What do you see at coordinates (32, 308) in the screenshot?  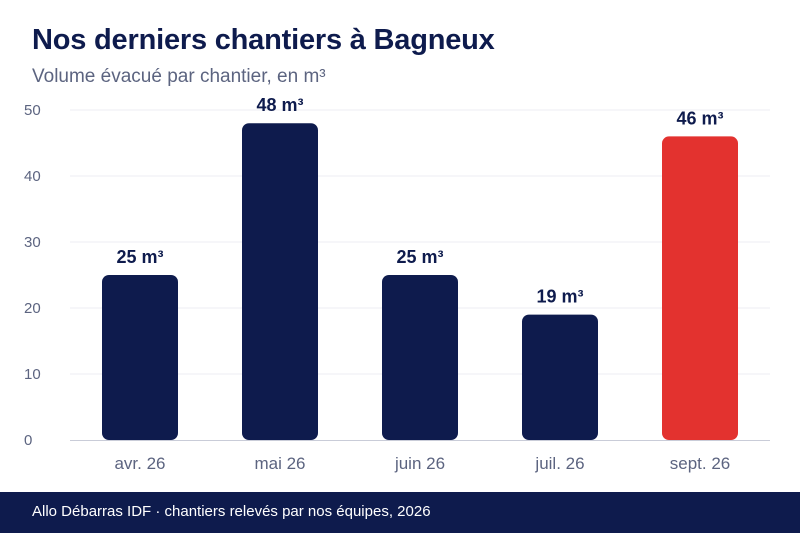 I see `y-tick-label: 20` at bounding box center [32, 308].